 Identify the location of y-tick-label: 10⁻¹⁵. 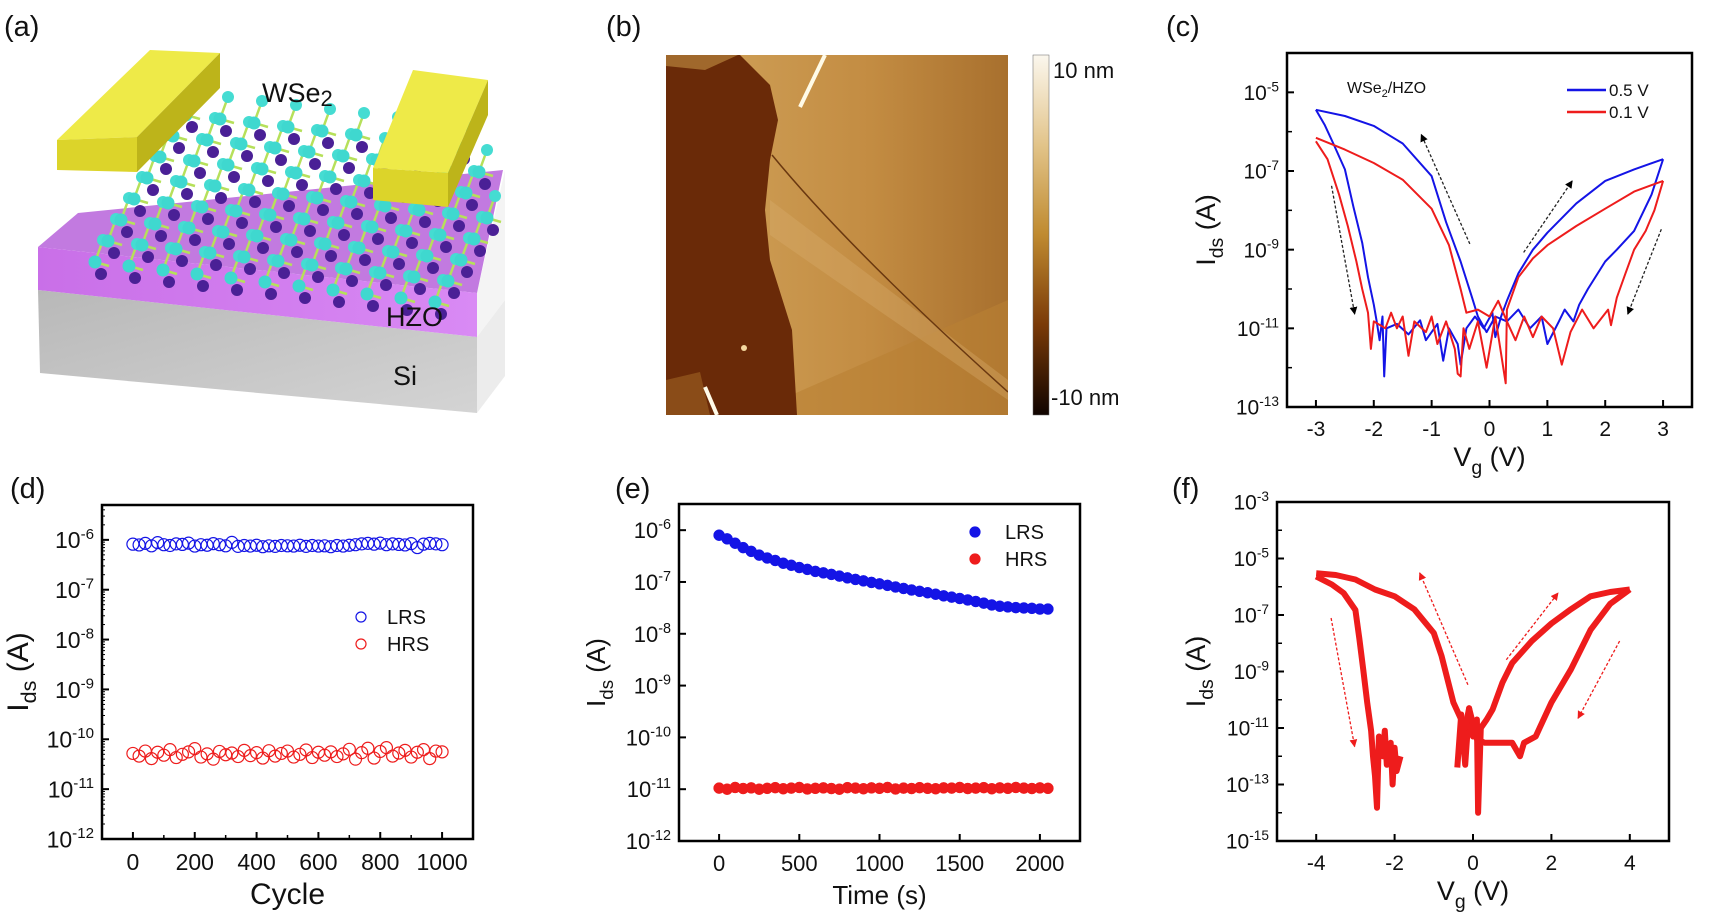
(1248, 841).